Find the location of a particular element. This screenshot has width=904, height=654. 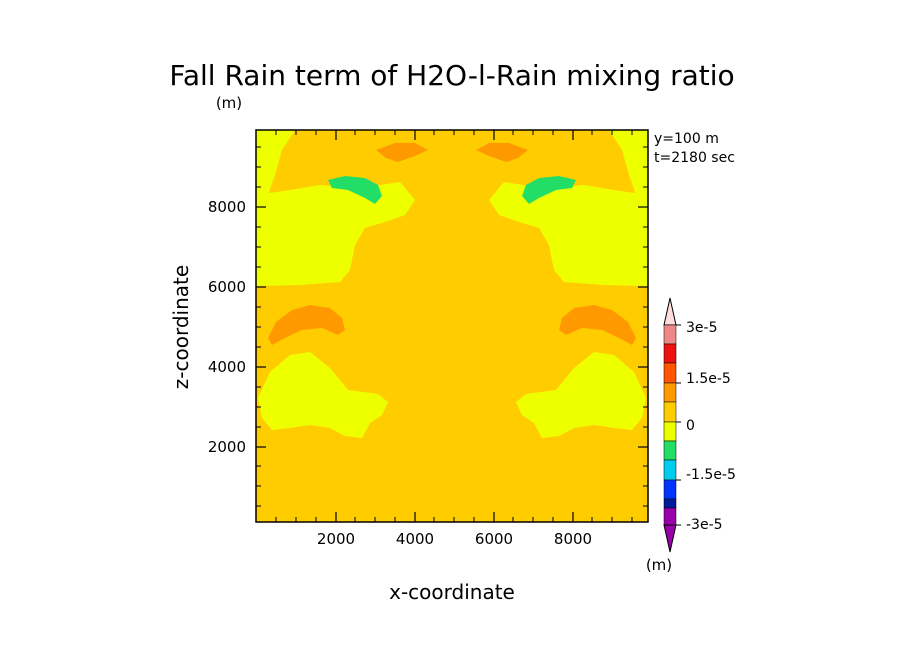

contour-yellow-lower-left is located at coordinates (323, 395).